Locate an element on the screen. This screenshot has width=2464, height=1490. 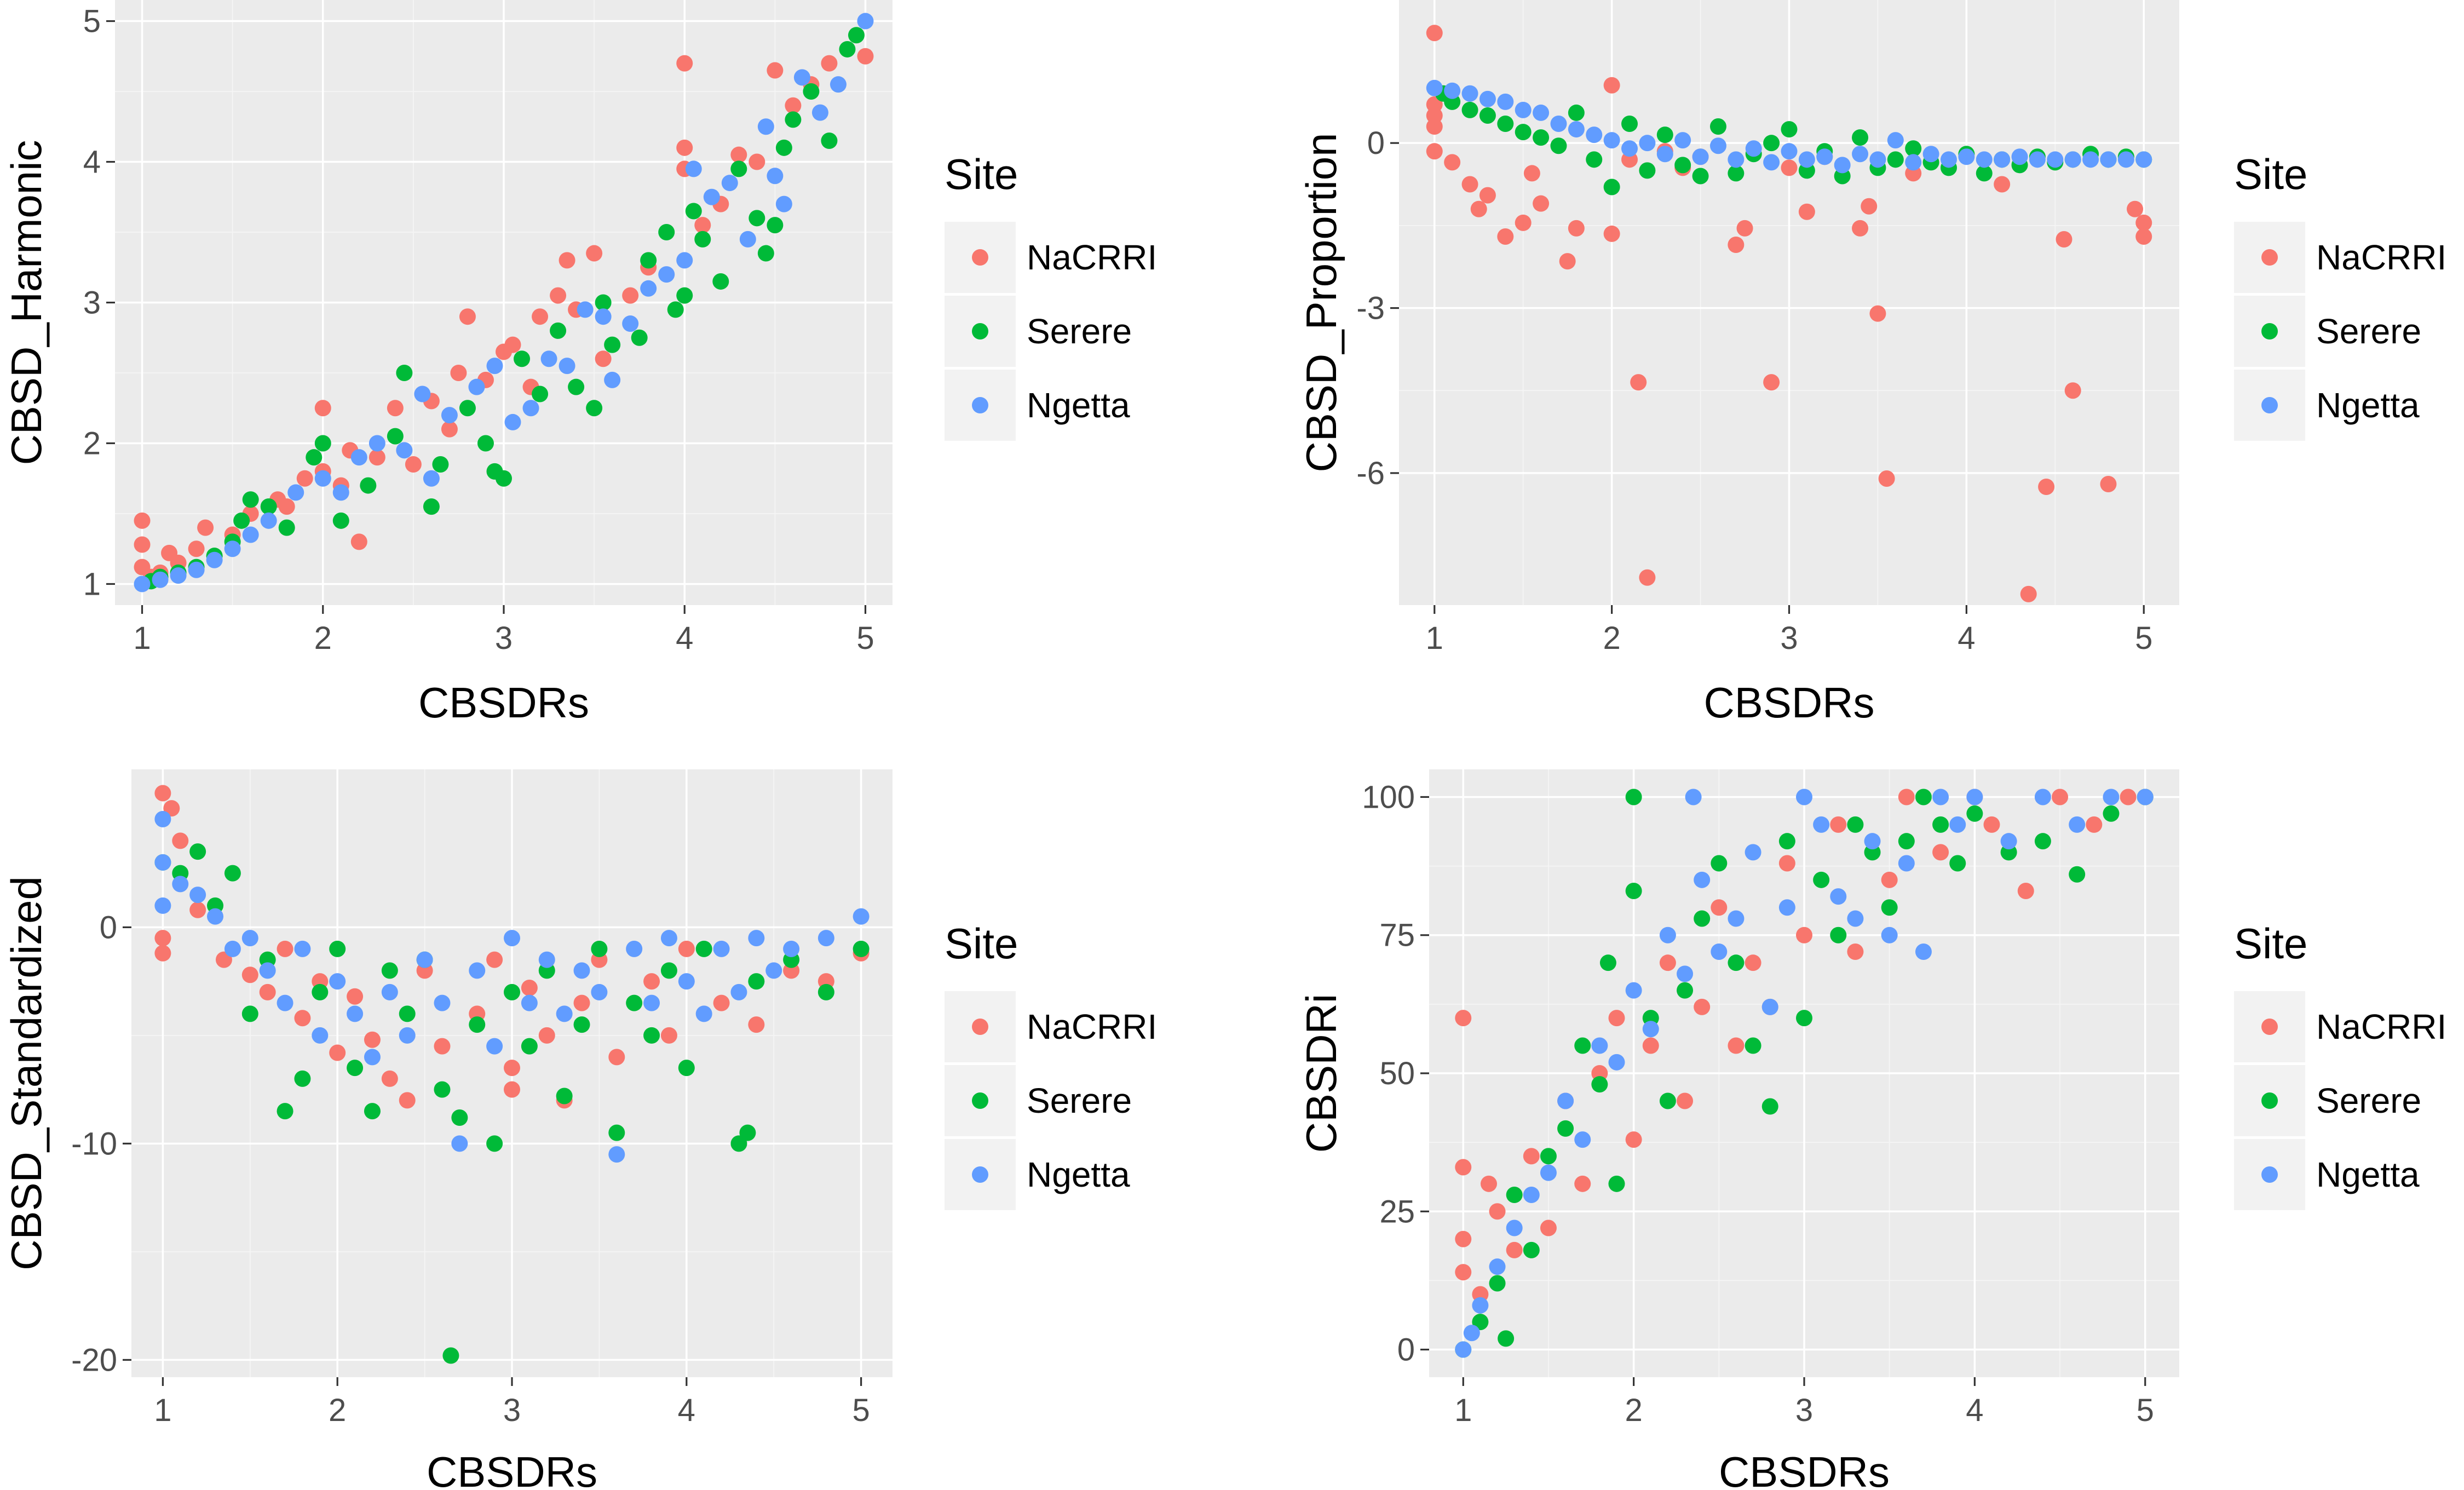
x-tick-label: 3 is located at coordinates (1789, 638).